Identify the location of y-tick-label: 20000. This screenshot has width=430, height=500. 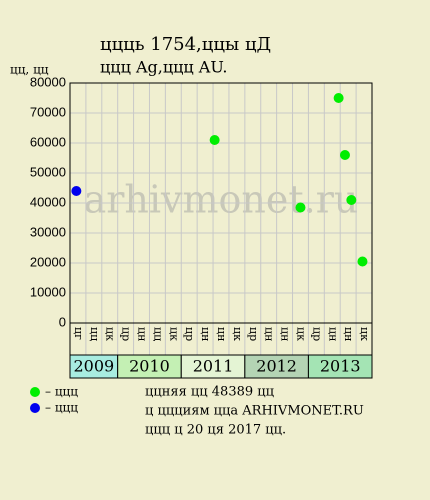
(48, 261).